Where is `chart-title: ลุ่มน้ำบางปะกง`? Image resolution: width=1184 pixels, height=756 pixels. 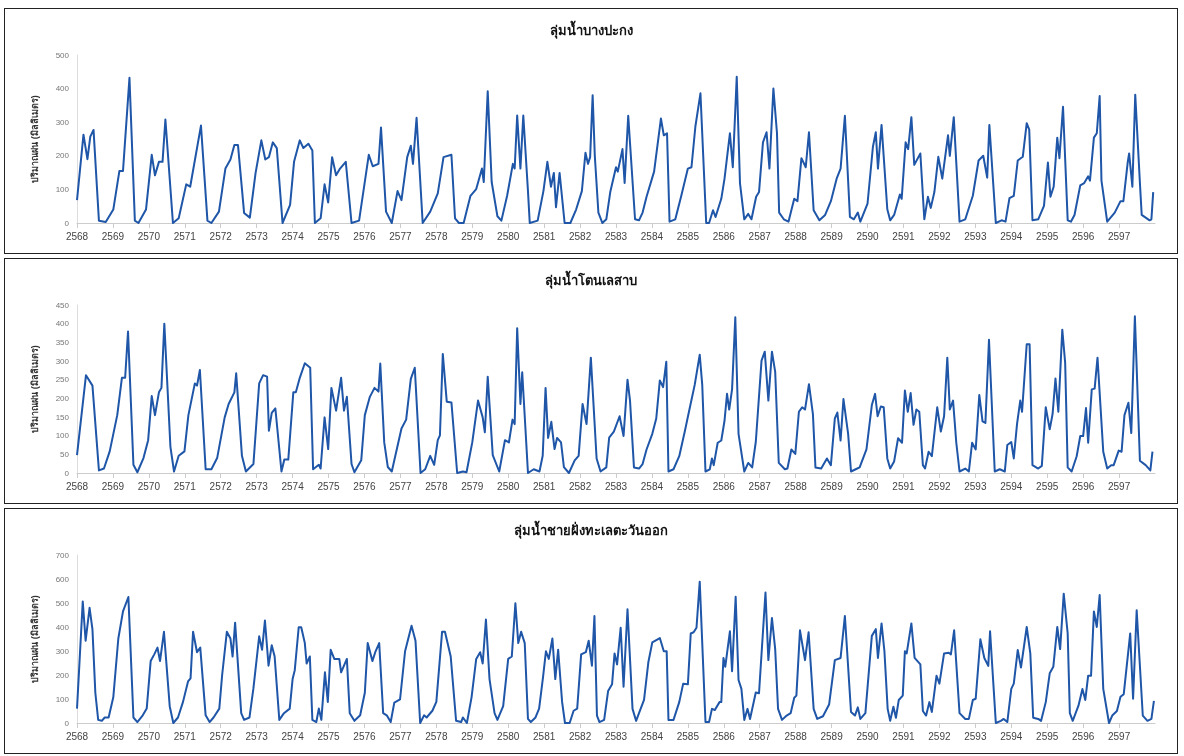 chart-title: ลุ่มน้ำบางปะกง is located at coordinates (591, 29).